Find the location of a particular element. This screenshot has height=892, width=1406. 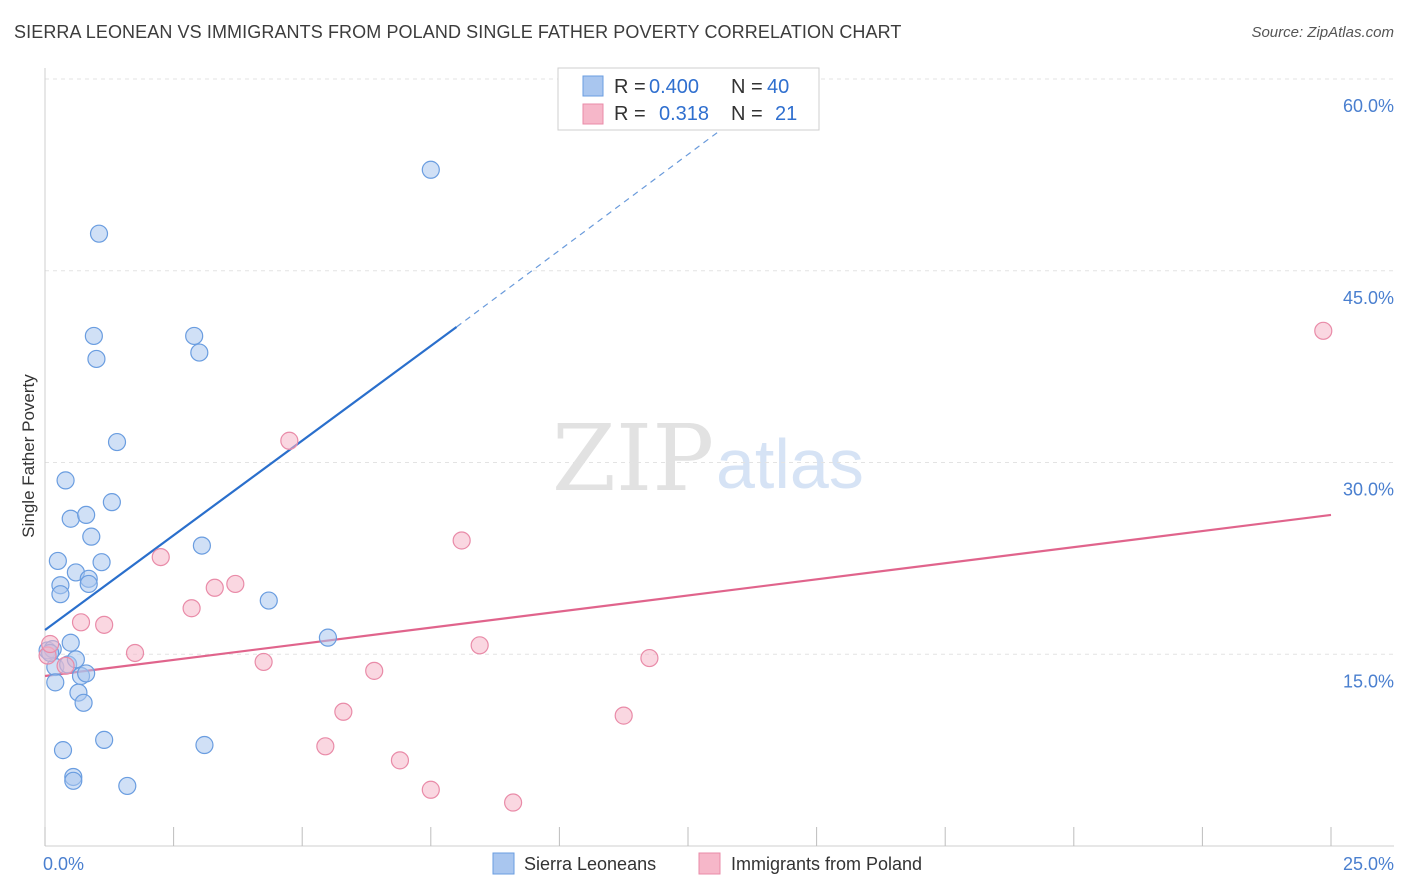

y-tick-label-30: 30.0% is located at coordinates (1368, 490).